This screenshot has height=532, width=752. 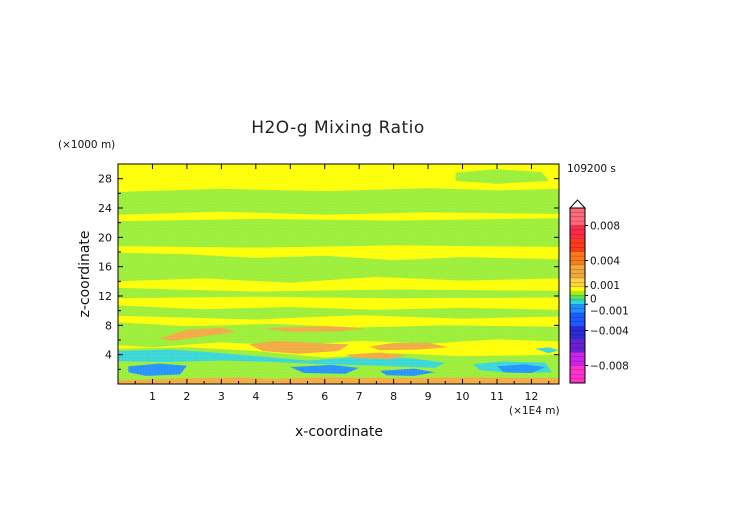 I want to click on x-tick-label: 12, so click(x=531, y=396).